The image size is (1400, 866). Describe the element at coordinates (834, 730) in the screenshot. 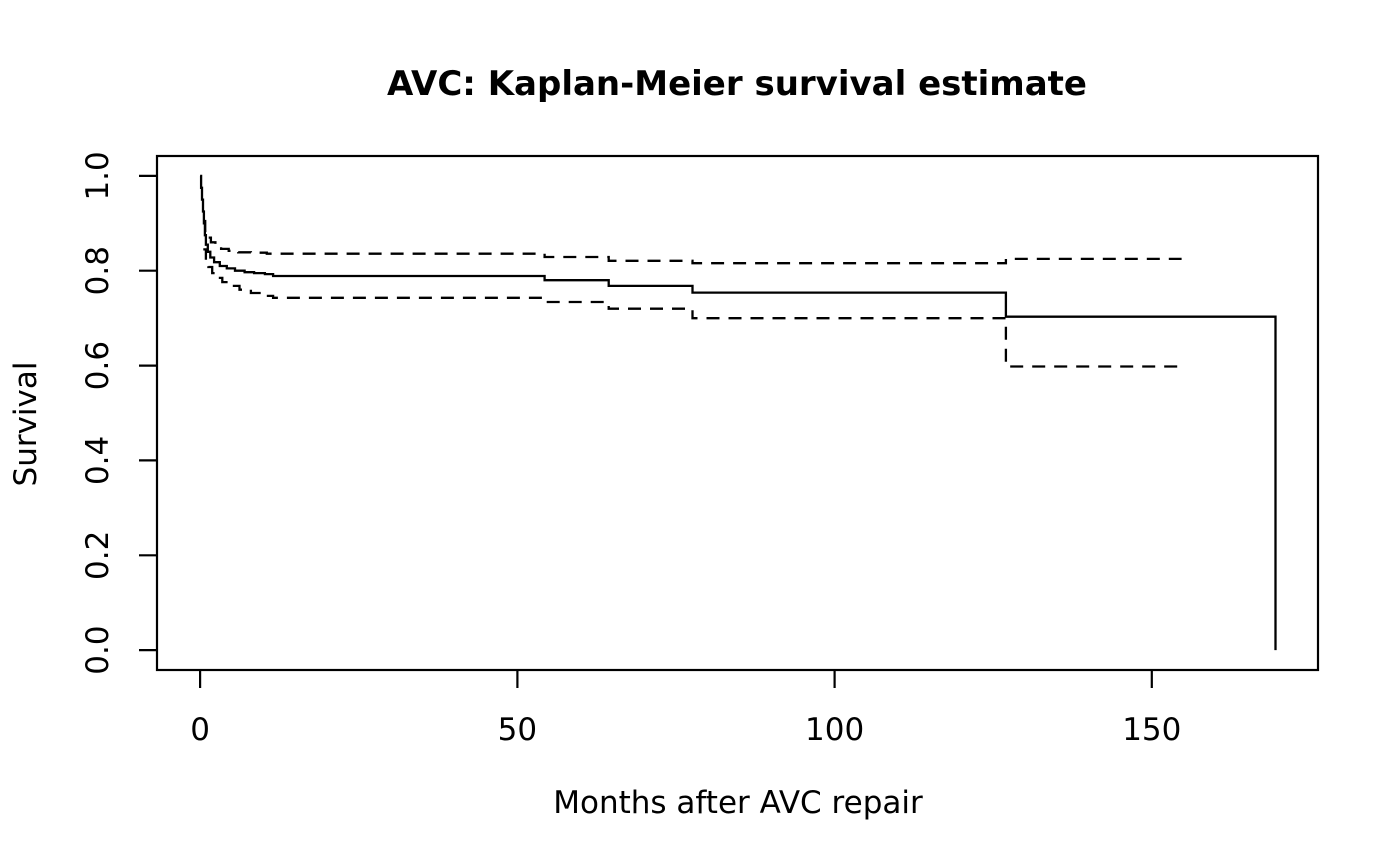

I see `x-tick-label: 100` at that location.